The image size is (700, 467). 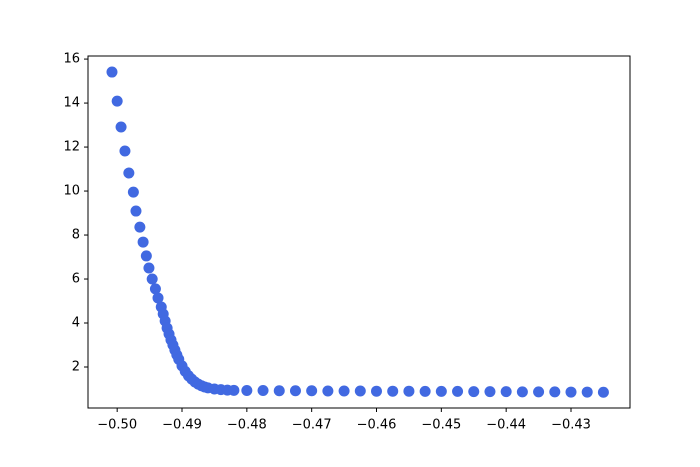 I want to click on x-tick-label: −0.49, so click(x=182, y=425).